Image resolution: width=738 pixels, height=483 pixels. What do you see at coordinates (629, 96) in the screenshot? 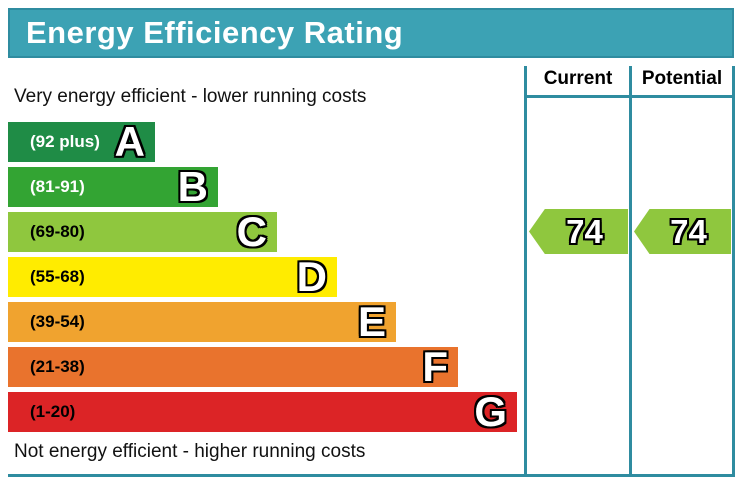
I see `header-underline` at bounding box center [629, 96].